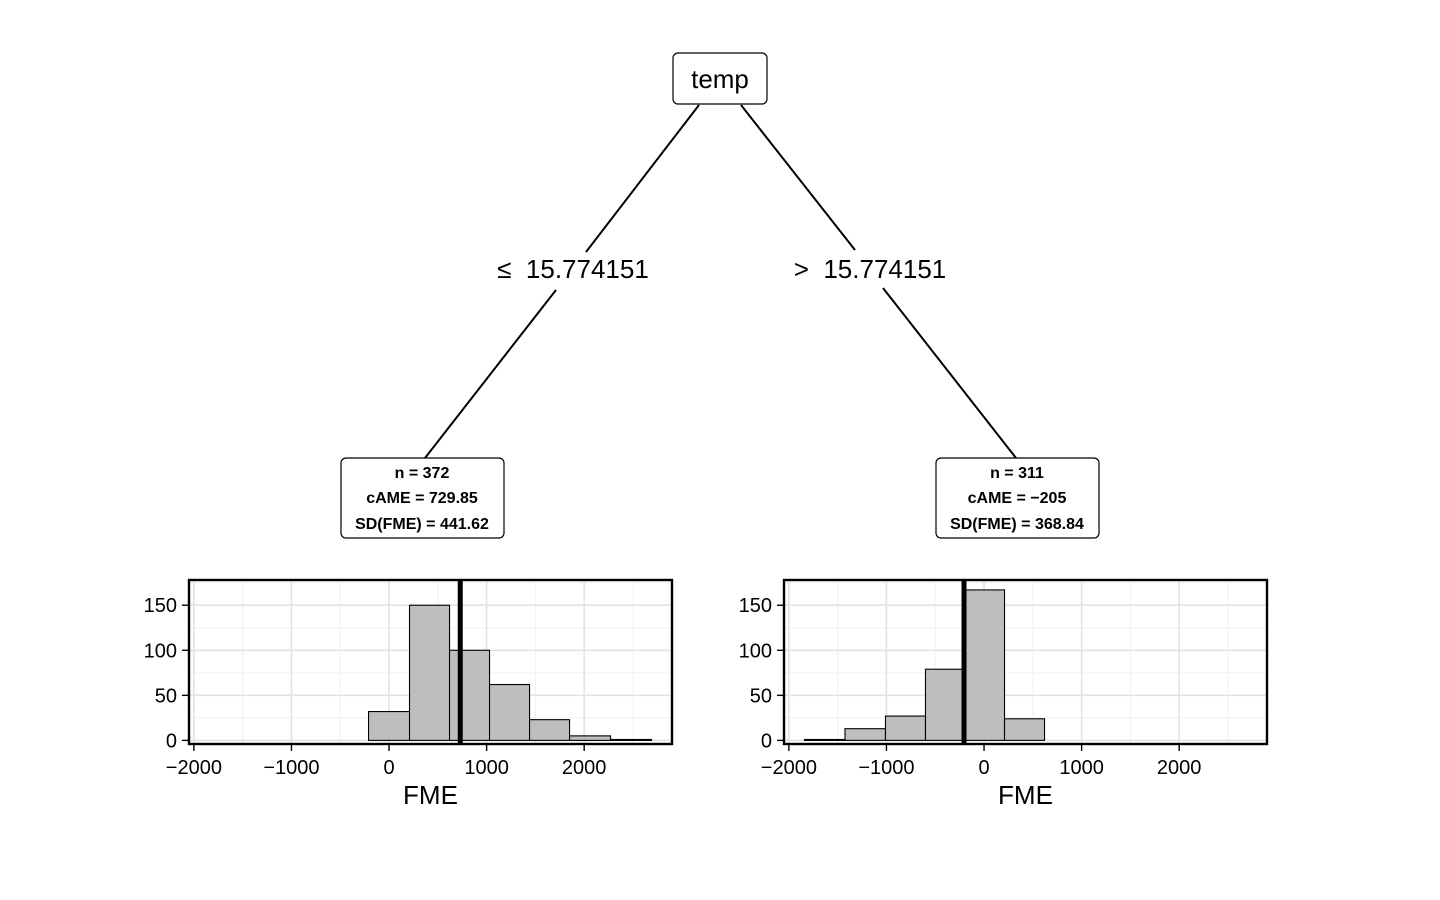 The image size is (1440, 900). I want to click on edge-root-right-upper, so click(798, 177).